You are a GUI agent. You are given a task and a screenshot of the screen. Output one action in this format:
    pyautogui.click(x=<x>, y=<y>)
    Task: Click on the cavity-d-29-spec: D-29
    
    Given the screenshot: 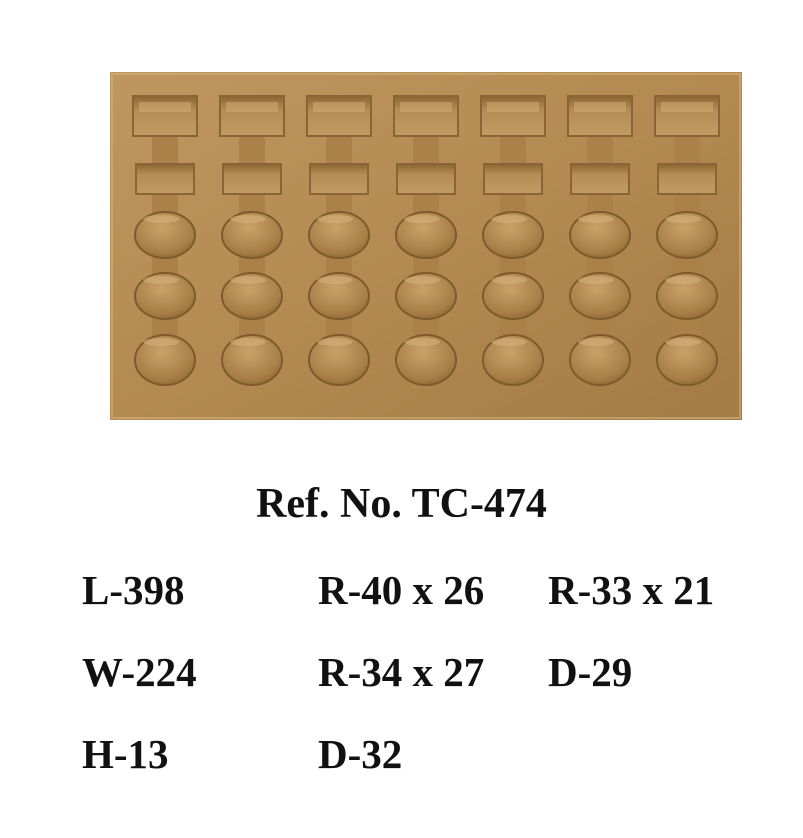 What is the action you would take?
    pyautogui.click(x=590, y=672)
    